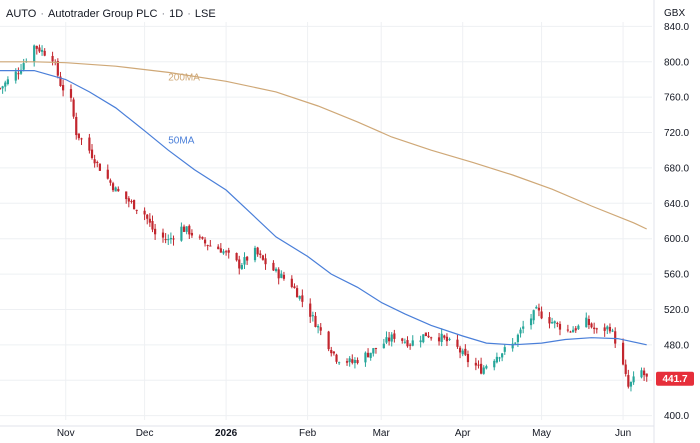  I want to click on y-tick-label: 520.0, so click(676, 310).